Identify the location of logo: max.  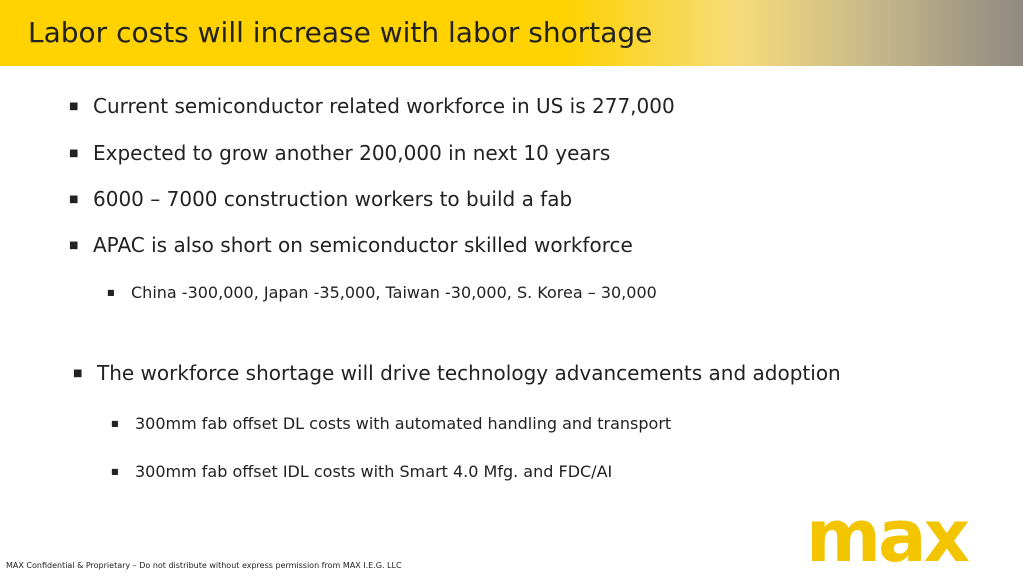
(888, 535).